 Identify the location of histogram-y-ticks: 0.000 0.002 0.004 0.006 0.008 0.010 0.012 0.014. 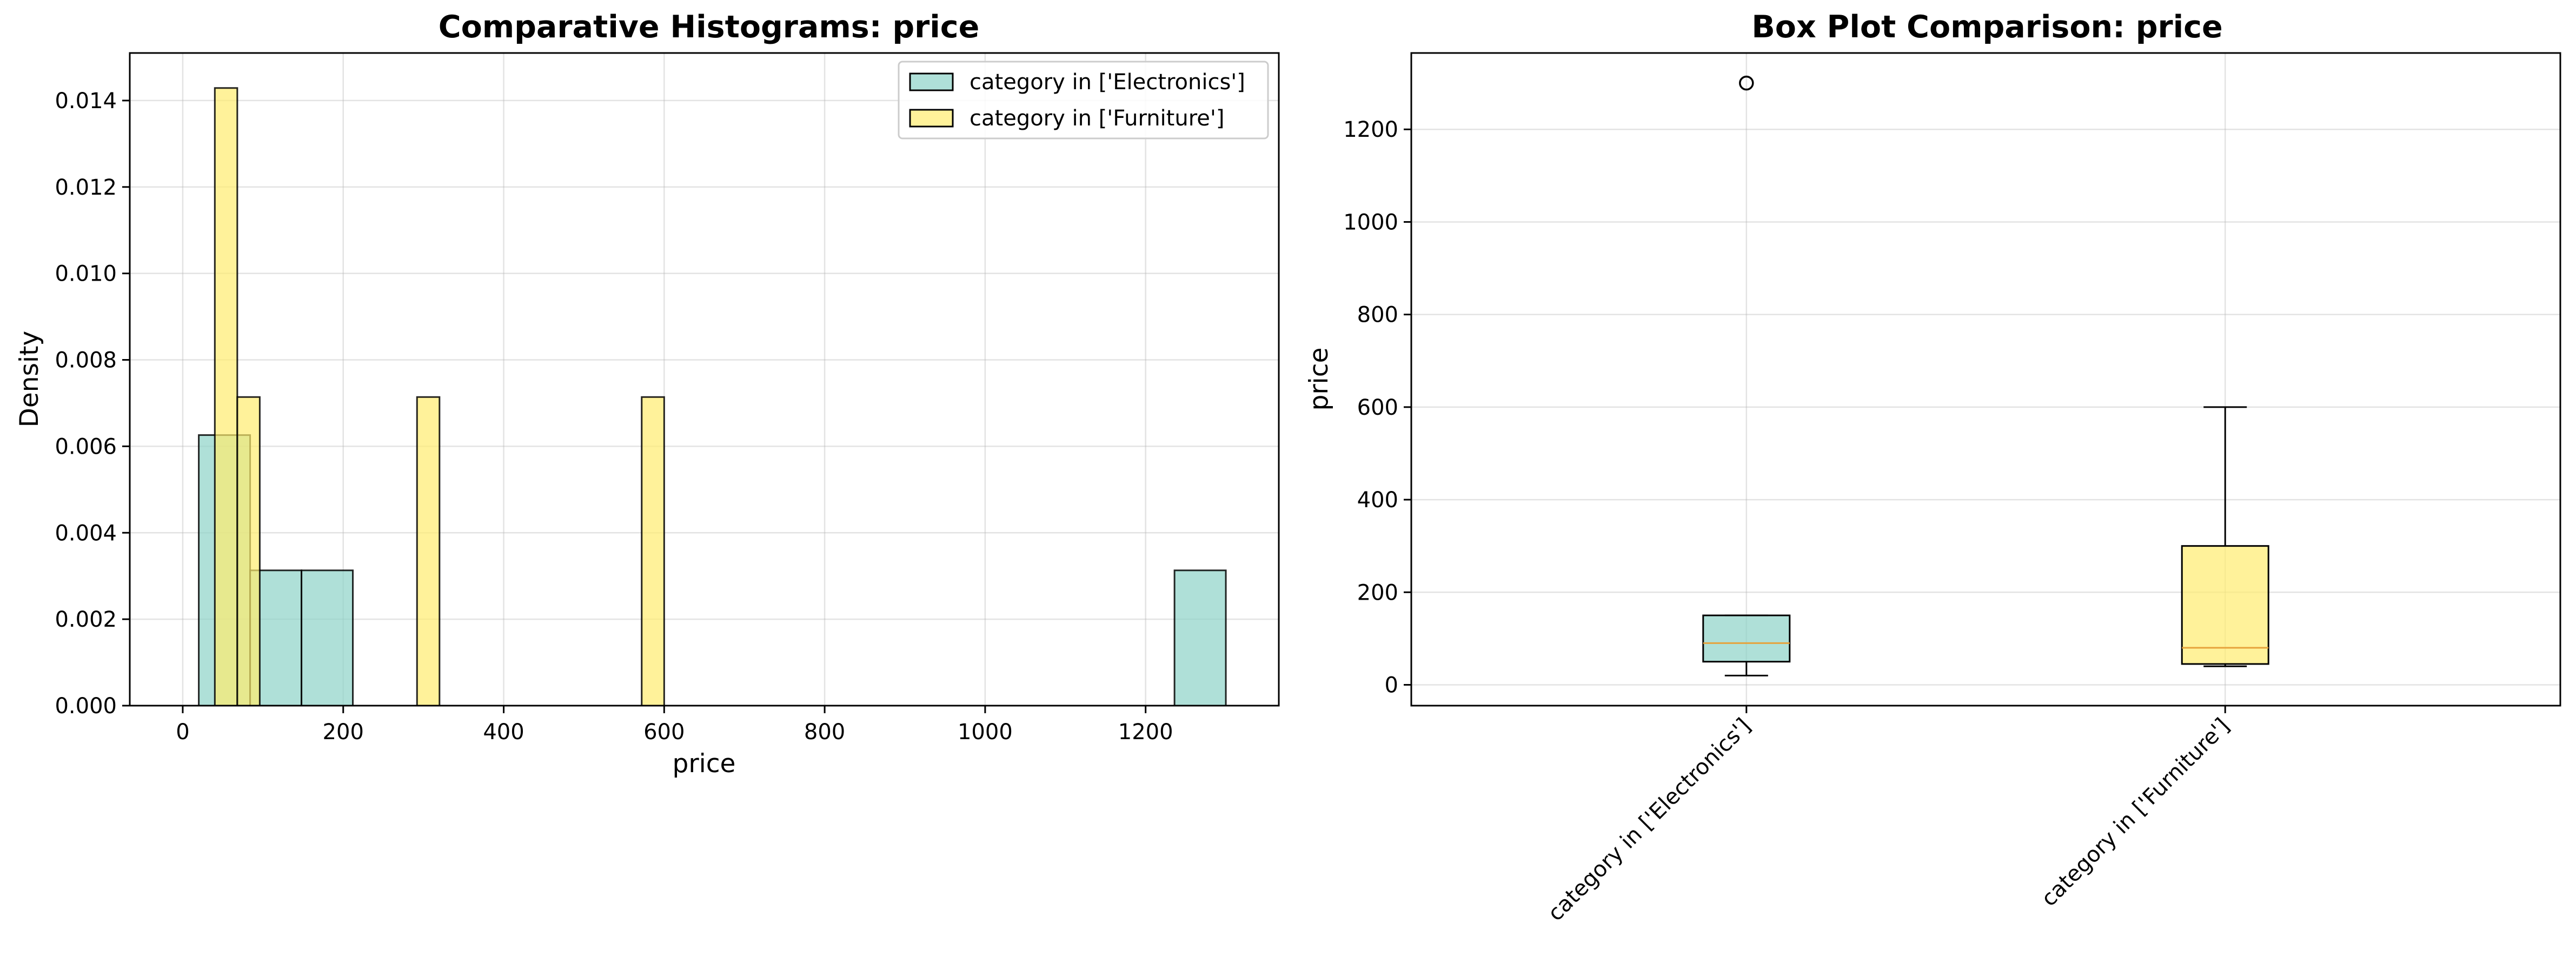
(93, 404).